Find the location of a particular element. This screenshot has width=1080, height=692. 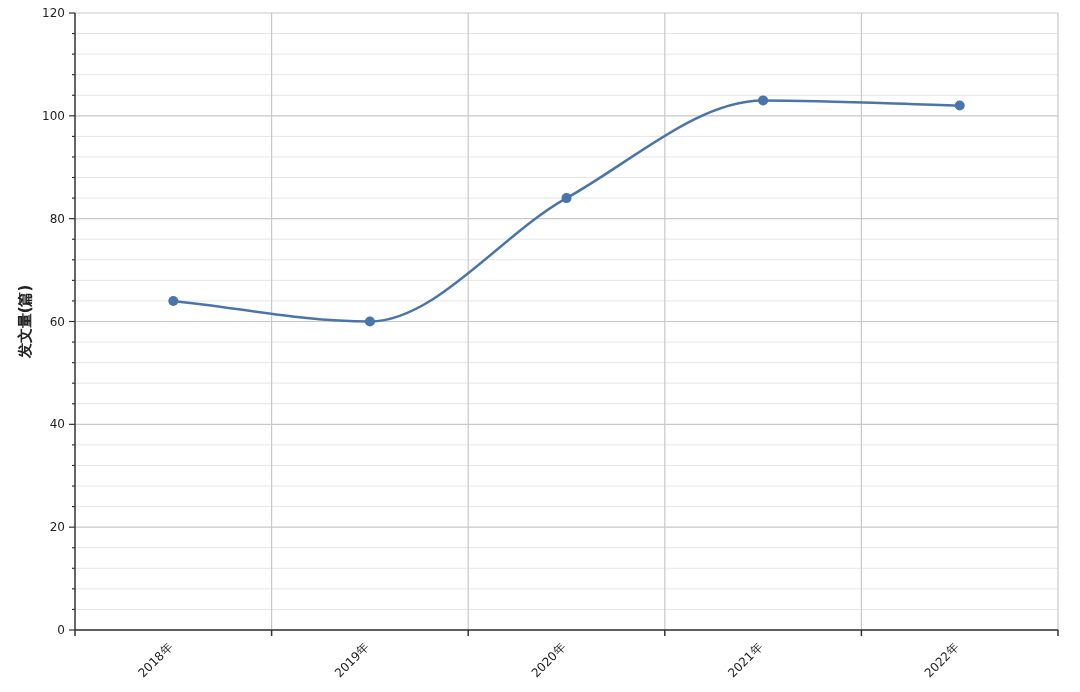

y-axis-title: 发文量(篇) is located at coordinates (25, 322).